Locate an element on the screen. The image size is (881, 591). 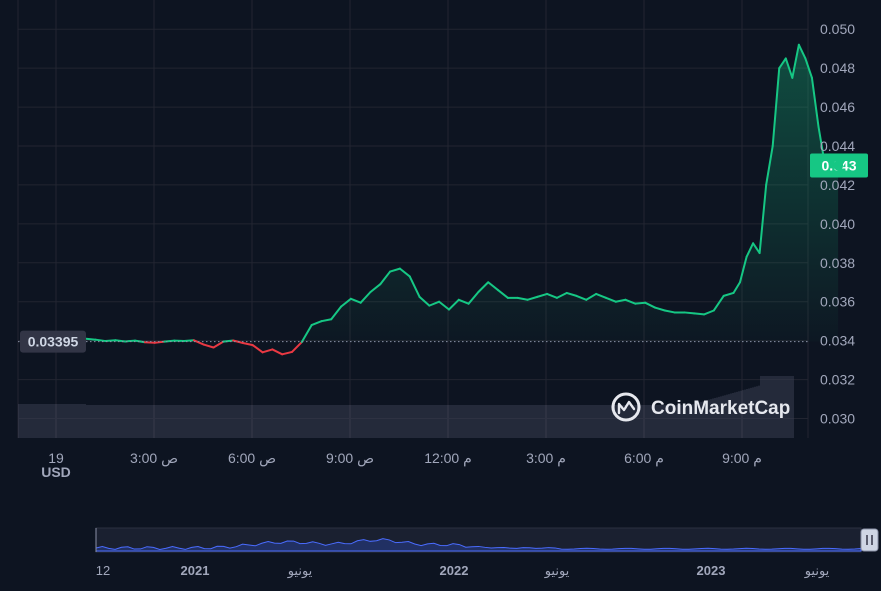
y-tick-label: 0.036 is located at coordinates (837, 302).